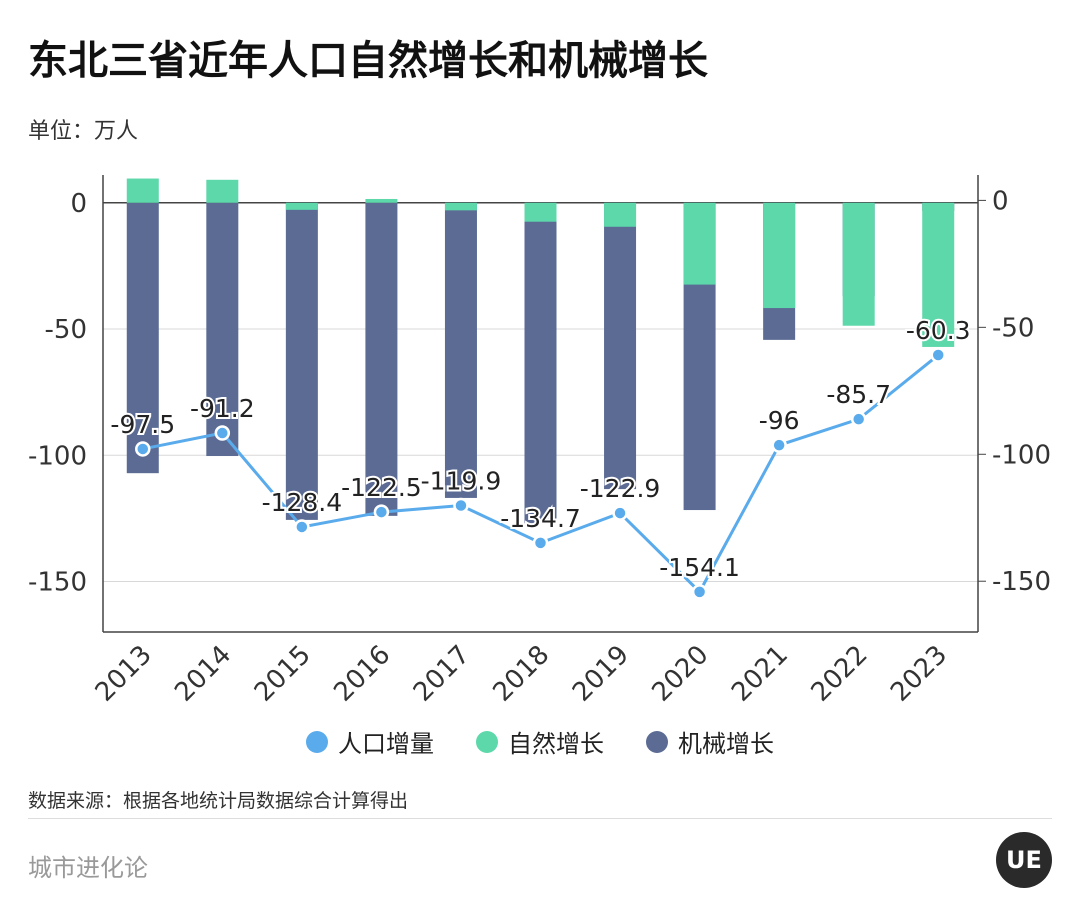 Image resolution: width=1080 pixels, height=918 pixels. I want to click on legend-item-natural: 自然增长, so click(540, 741).